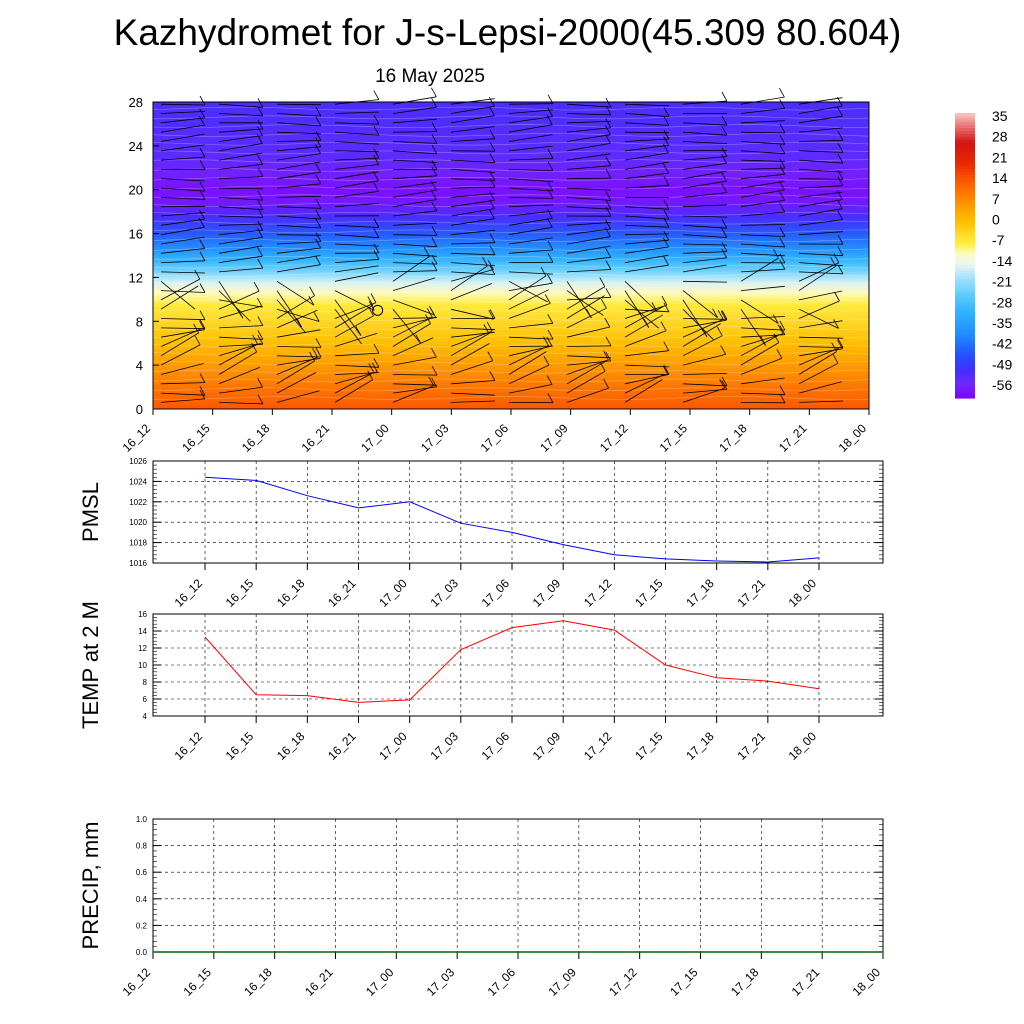 The image size is (1024, 1024). Describe the element at coordinates (136, 190) in the screenshot. I see `y-tick-label: 20` at that location.